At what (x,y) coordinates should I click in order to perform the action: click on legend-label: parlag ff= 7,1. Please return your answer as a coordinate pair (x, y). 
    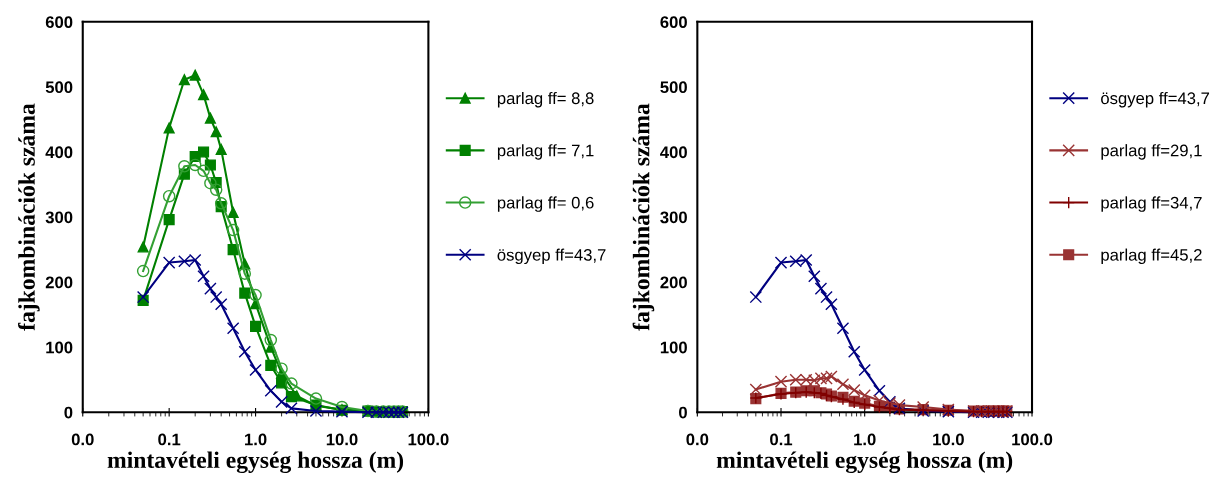
    Looking at the image, I should click on (545, 152).